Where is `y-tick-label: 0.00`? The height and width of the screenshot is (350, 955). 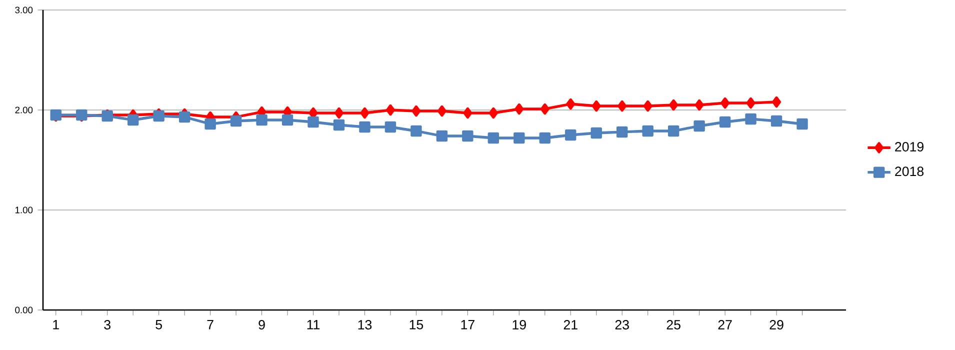
y-tick-label: 0.00 is located at coordinates (24, 310).